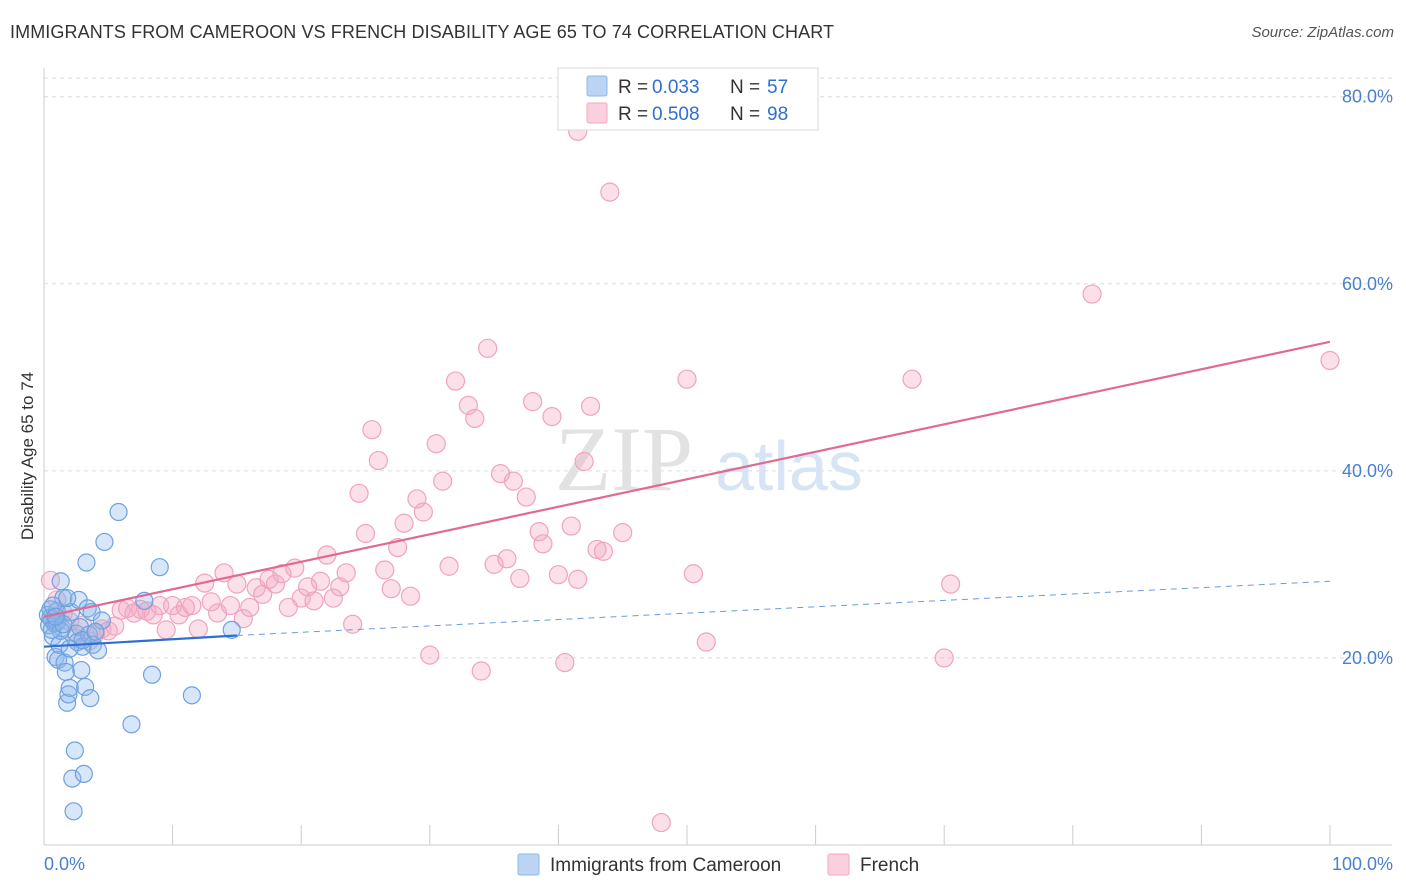  I want to click on series-cameroon, so click(139, 661).